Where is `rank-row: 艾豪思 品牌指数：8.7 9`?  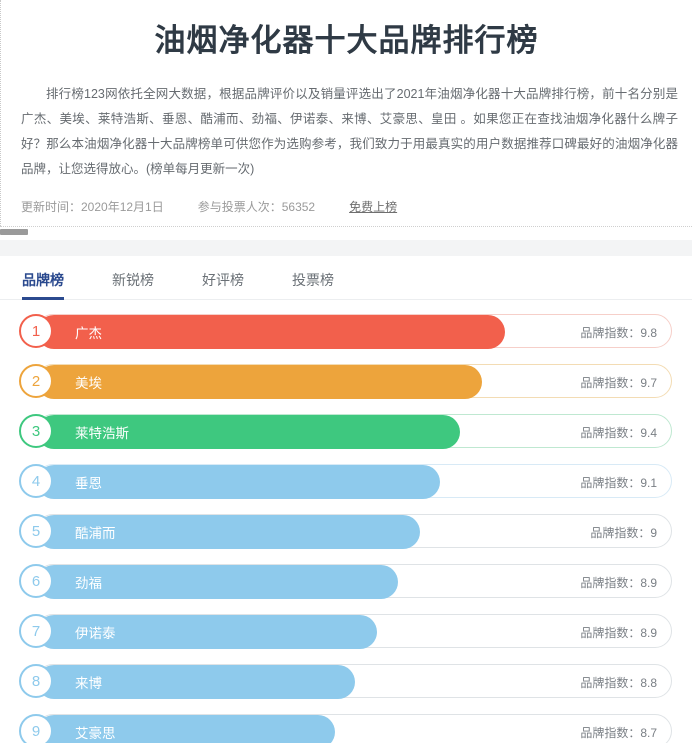
rank-row: 艾豪思 品牌指数：8.7 9 is located at coordinates (345, 728).